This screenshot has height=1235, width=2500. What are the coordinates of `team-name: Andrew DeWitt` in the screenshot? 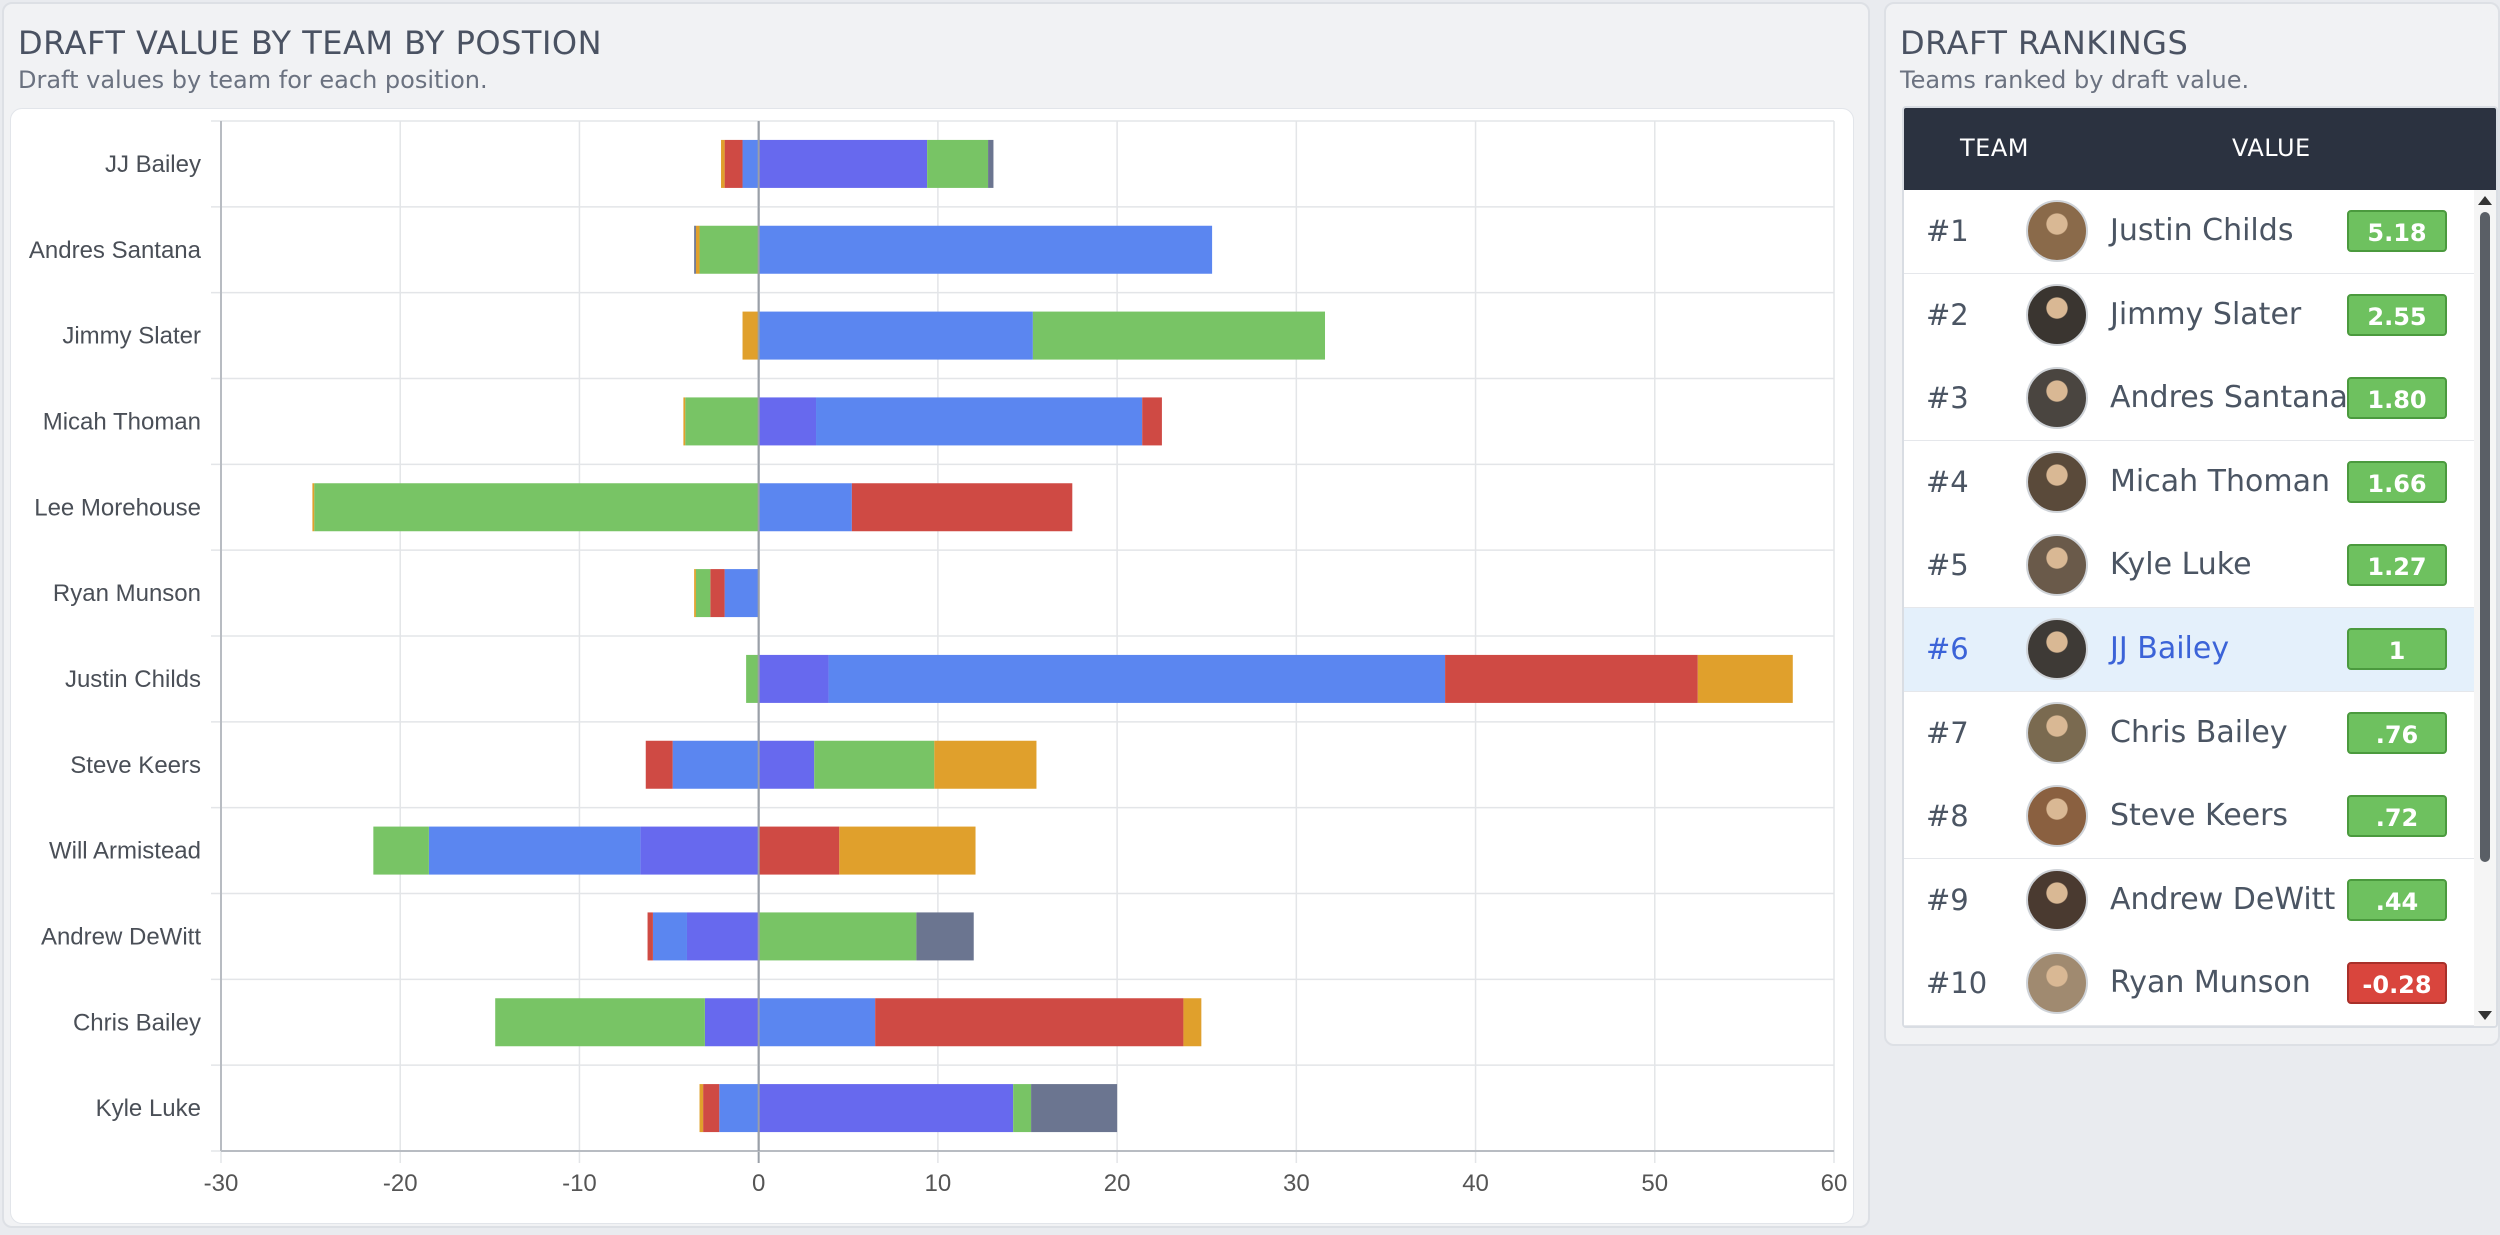 It's located at (2223, 899).